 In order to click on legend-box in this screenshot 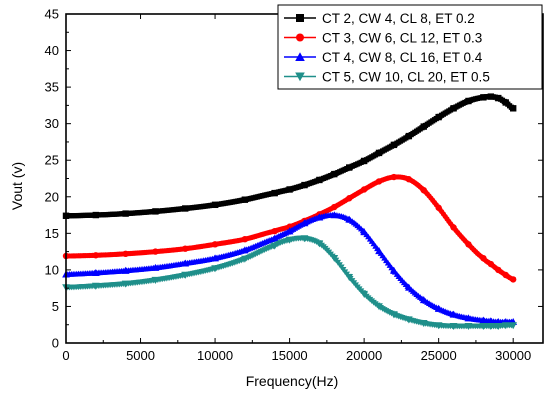, I will do `click(410, 47)`.